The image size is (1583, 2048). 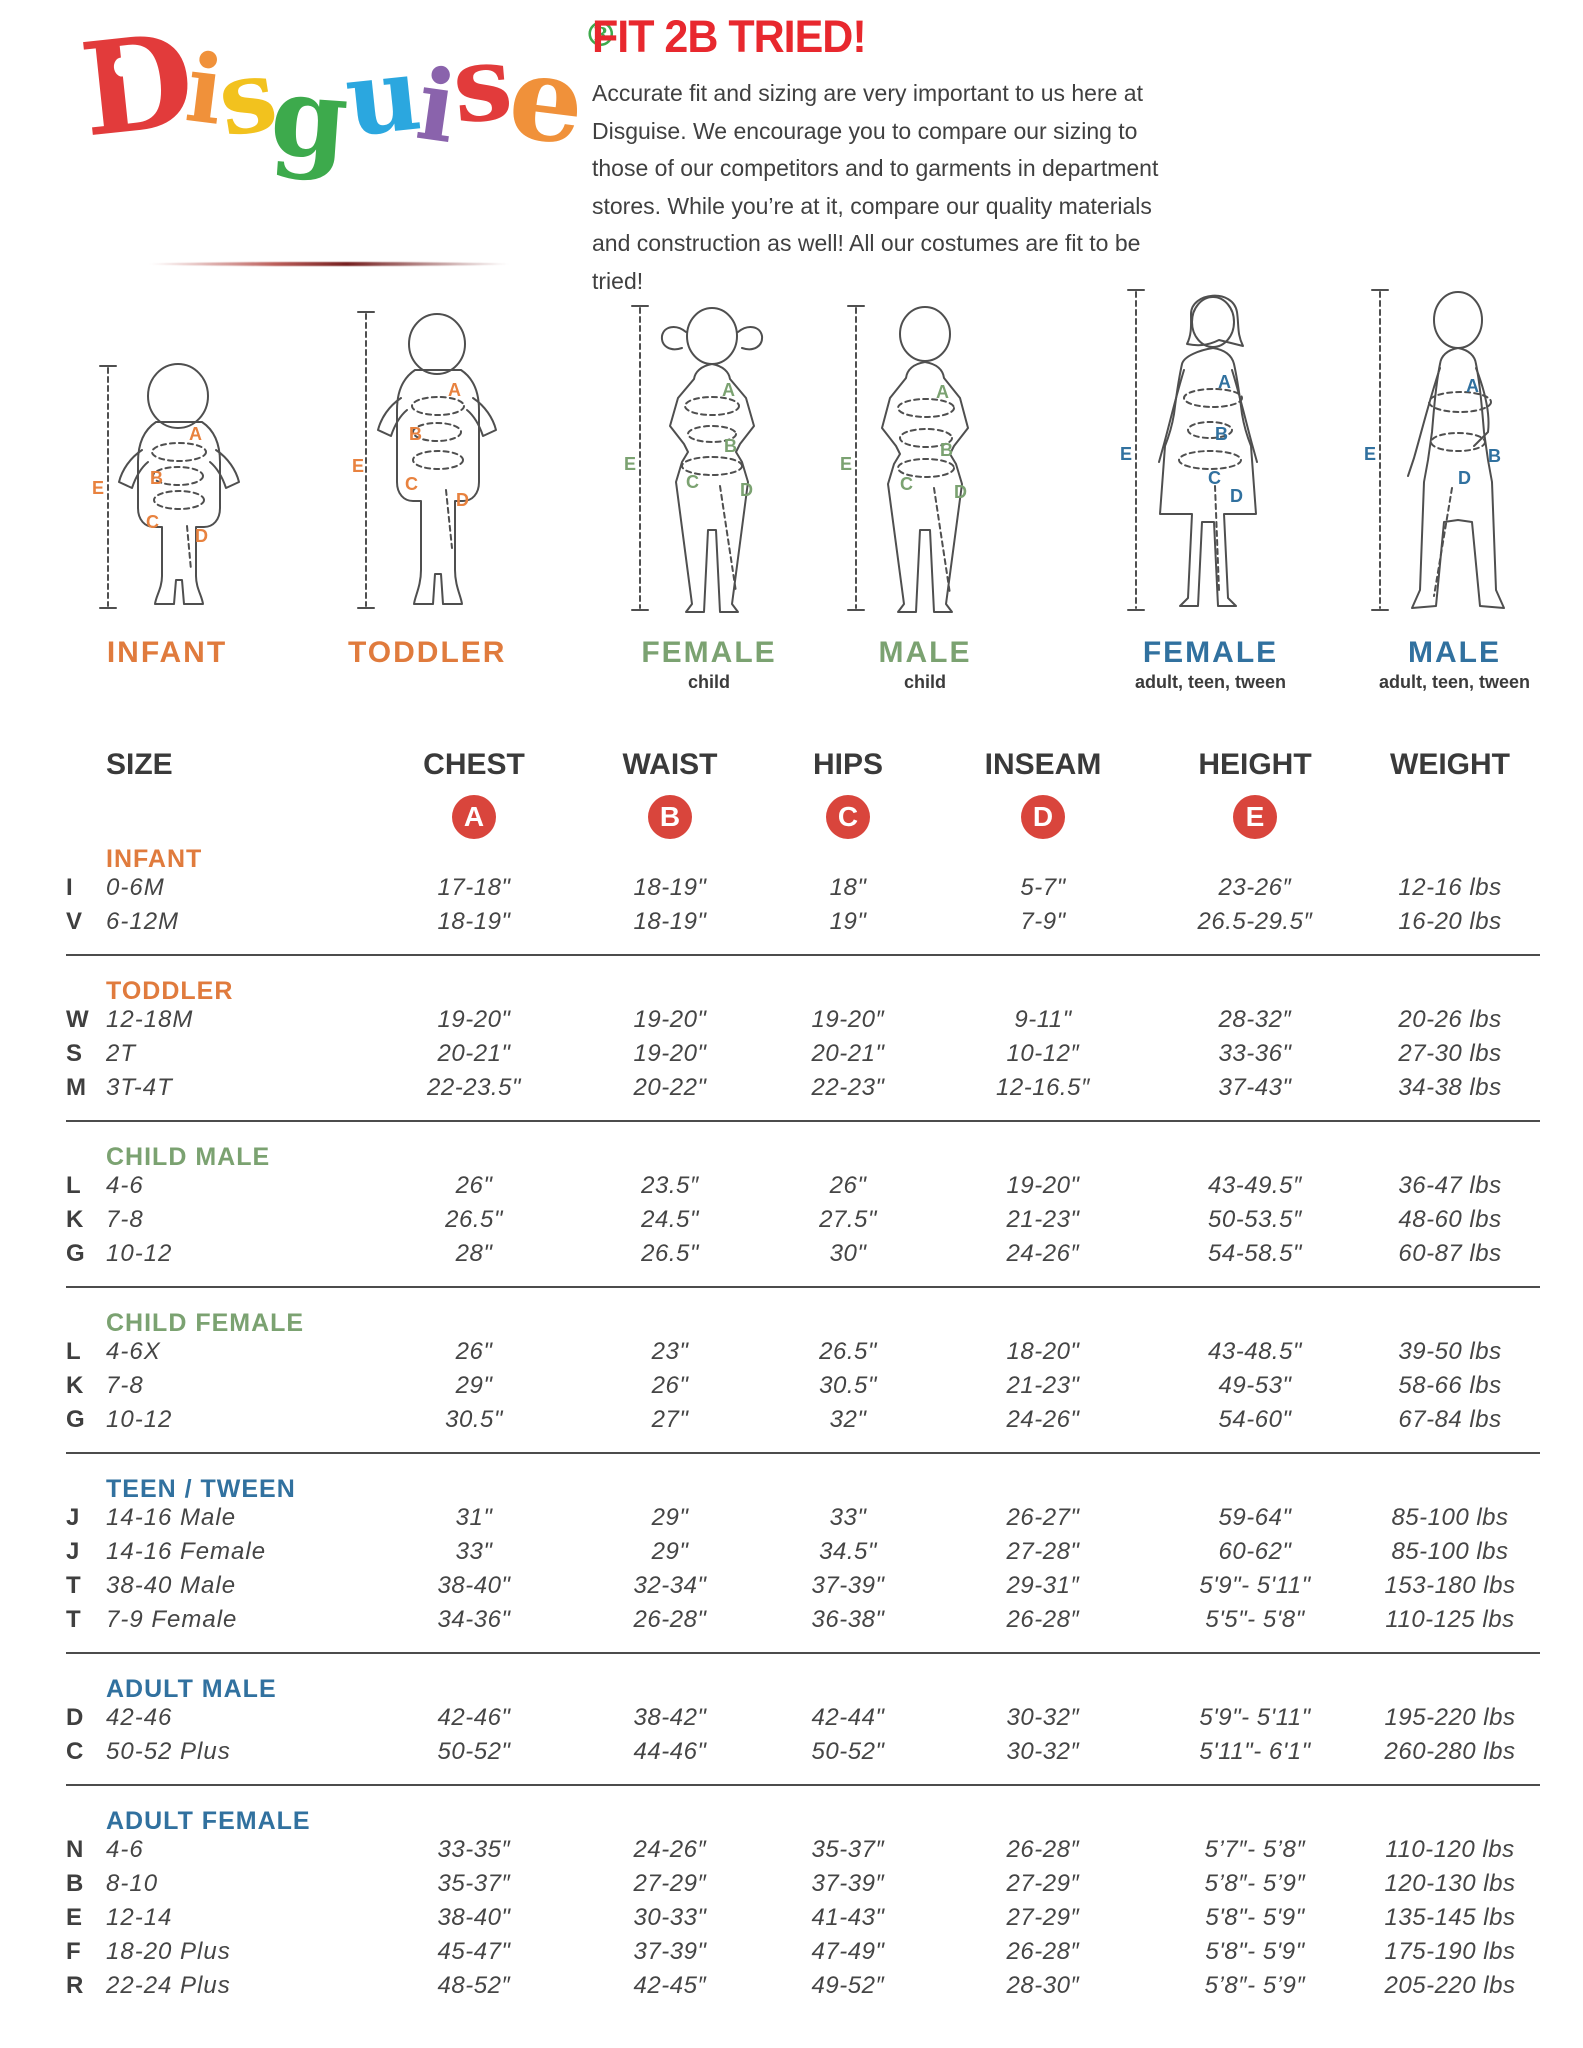 What do you see at coordinates (139, 1087) in the screenshot?
I see `size-label: 3T-4T` at bounding box center [139, 1087].